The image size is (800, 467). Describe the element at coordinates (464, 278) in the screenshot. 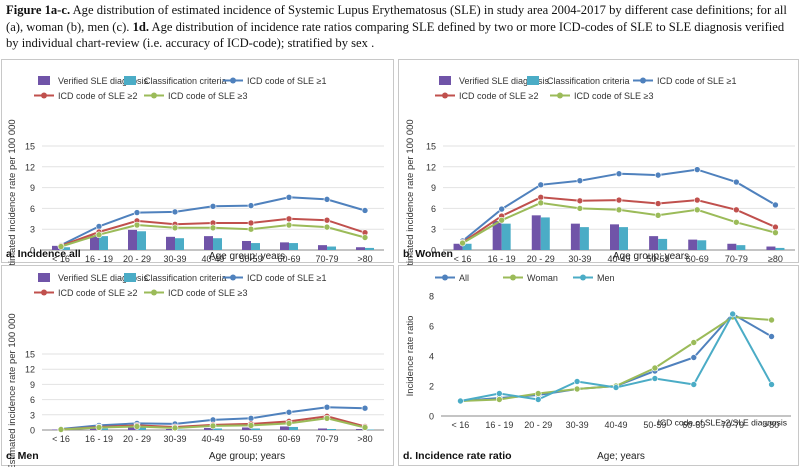

I see `legend-label-0: All` at that location.